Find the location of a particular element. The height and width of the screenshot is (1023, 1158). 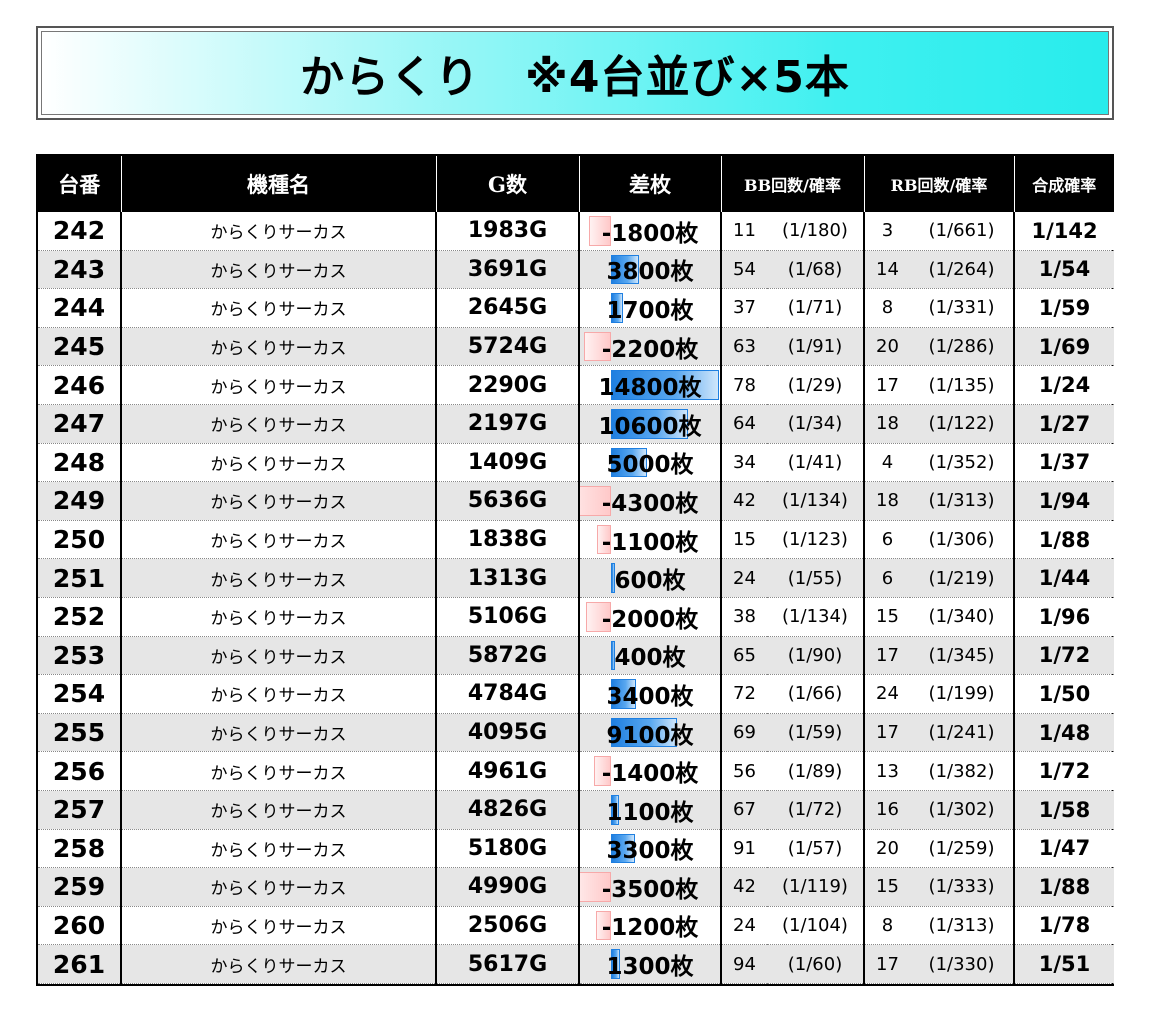

rb-count-cell: 24 is located at coordinates (887, 694).